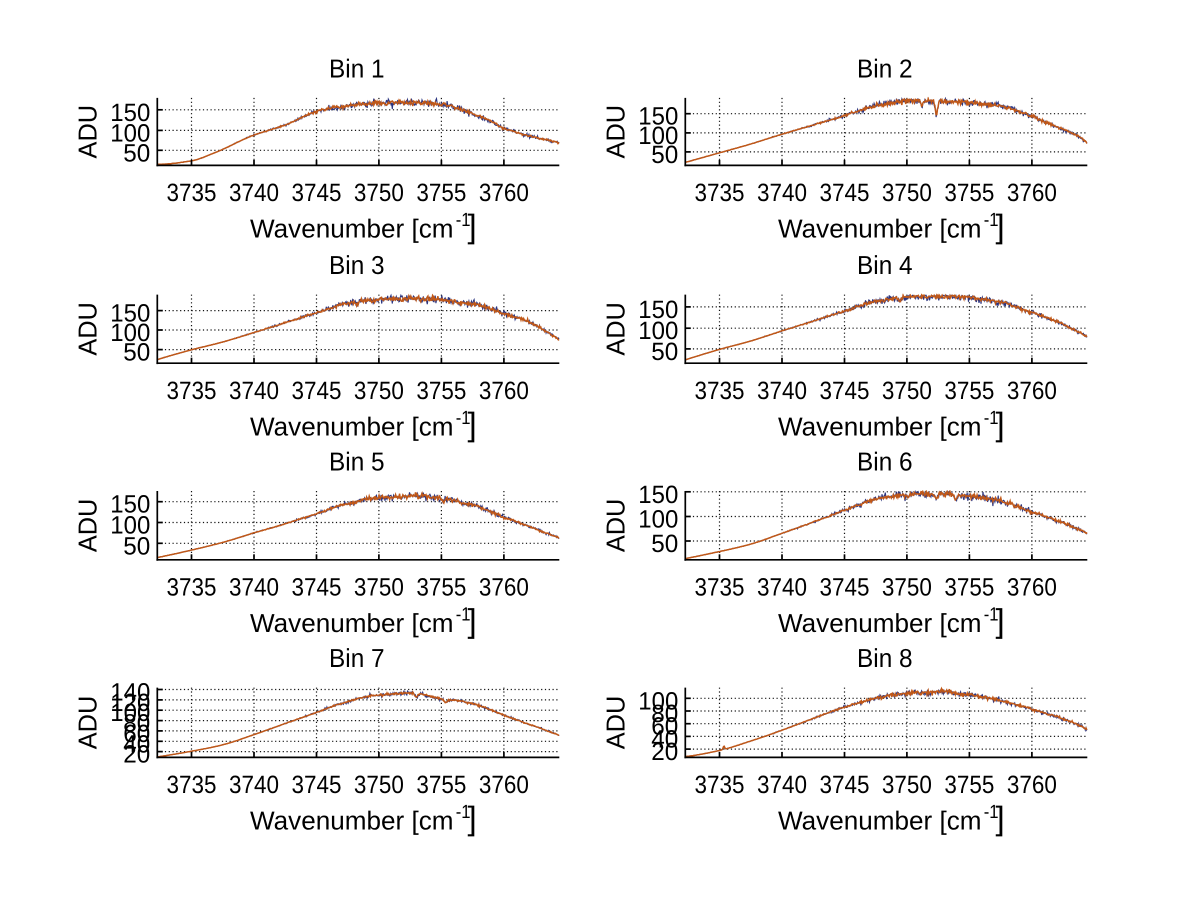 This screenshot has height=906, width=1200. I want to click on svg-text: Bin 8, so click(885, 658).